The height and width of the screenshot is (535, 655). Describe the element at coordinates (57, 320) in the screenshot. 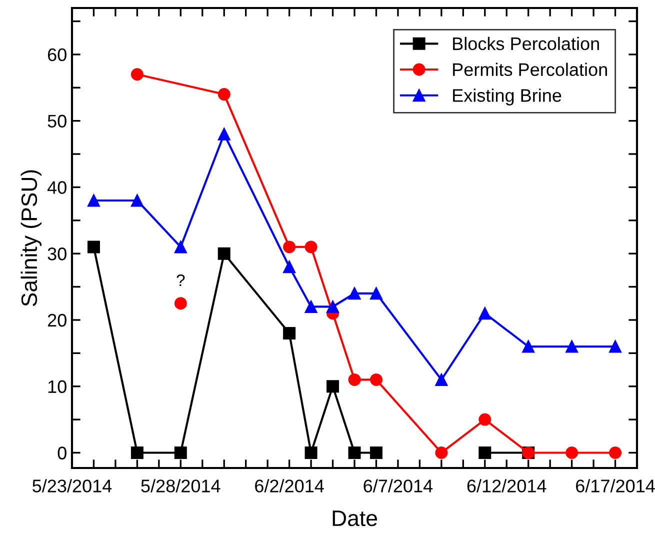

I see `y-tick-label: 20` at that location.